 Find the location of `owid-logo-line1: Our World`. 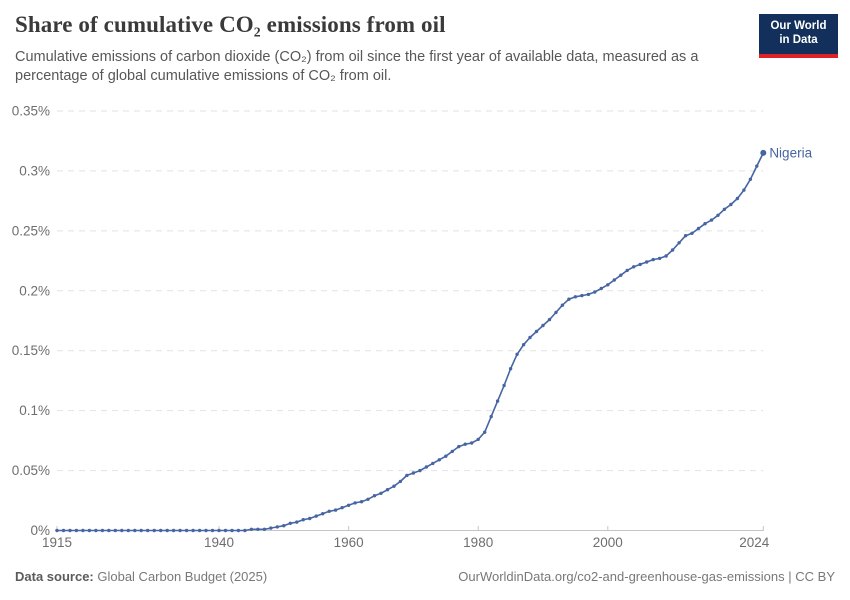

owid-logo-line1: Our World is located at coordinates (798, 26).